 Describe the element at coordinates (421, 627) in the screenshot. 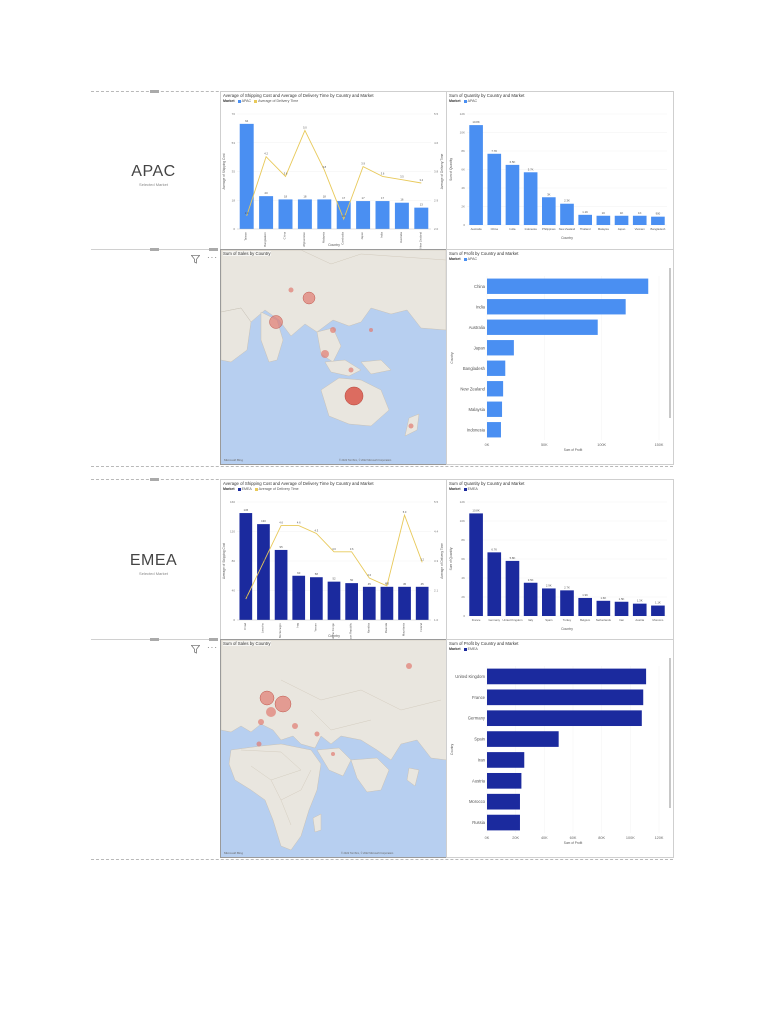

I see `x-tick-label: Ireland` at that location.